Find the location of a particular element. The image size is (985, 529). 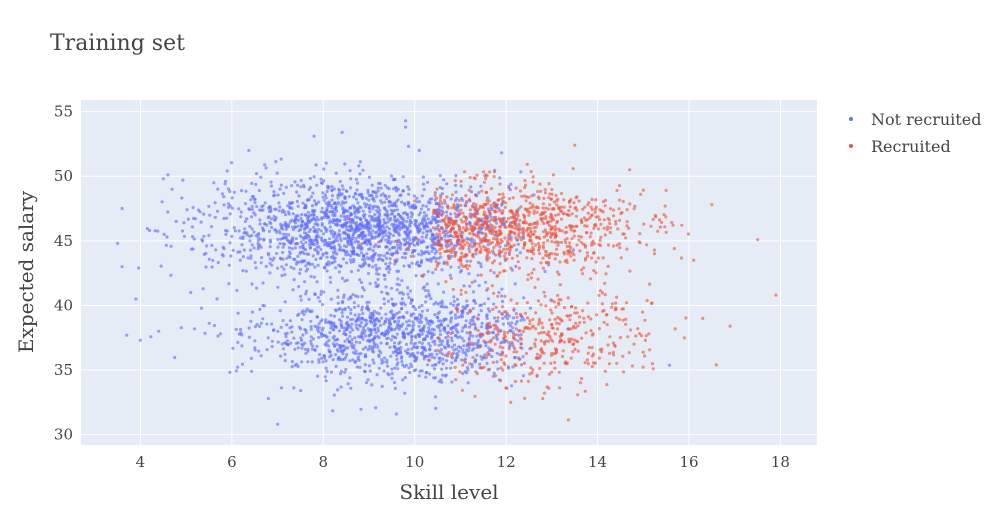

y-tick-label: 35 is located at coordinates (63, 370).